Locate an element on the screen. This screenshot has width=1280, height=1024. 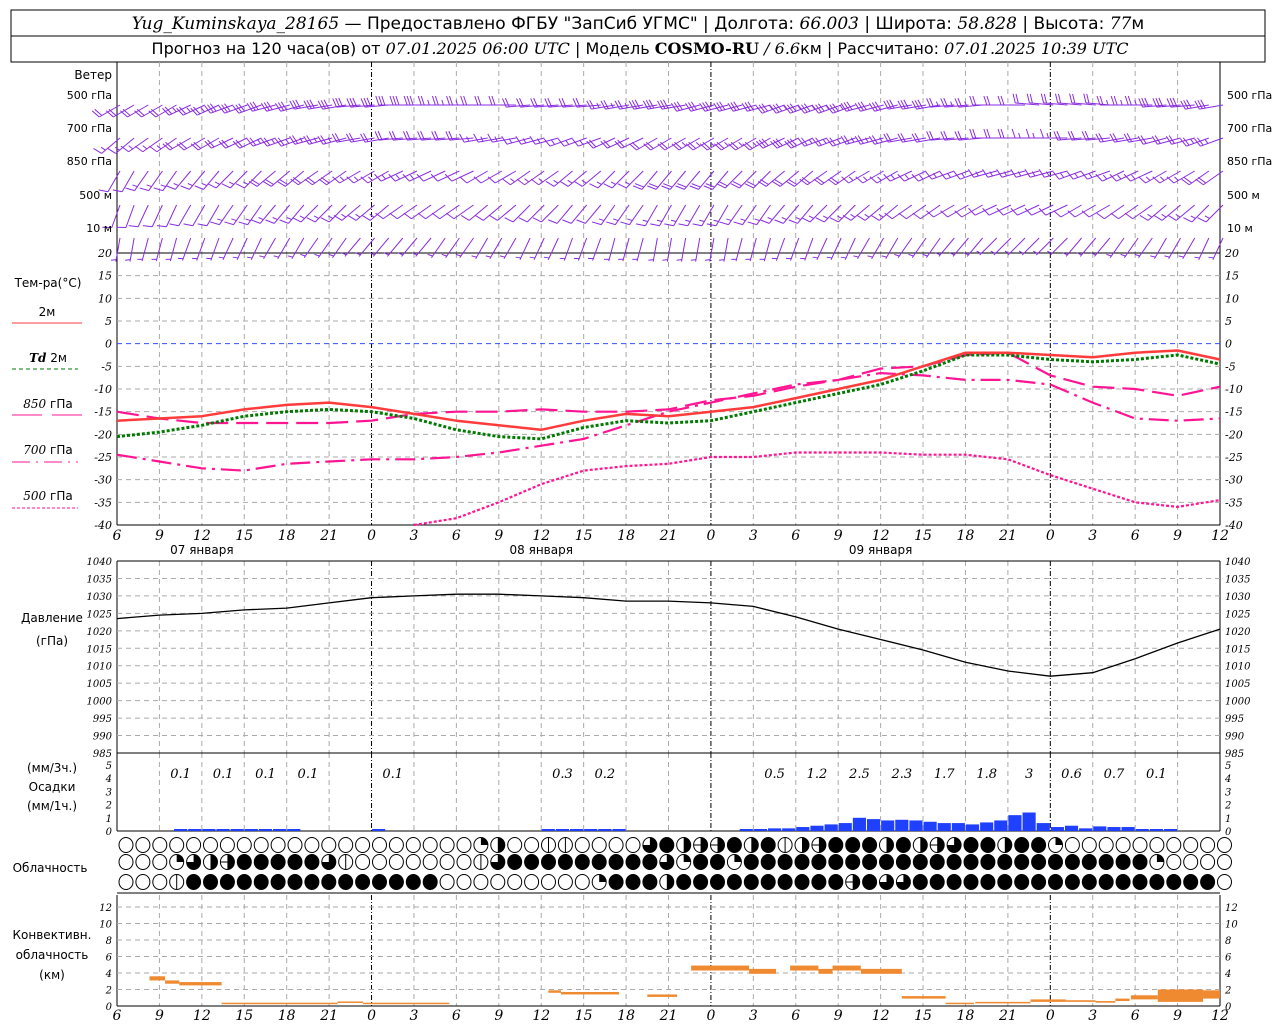
conv-title-2: облачность is located at coordinates (52, 955).